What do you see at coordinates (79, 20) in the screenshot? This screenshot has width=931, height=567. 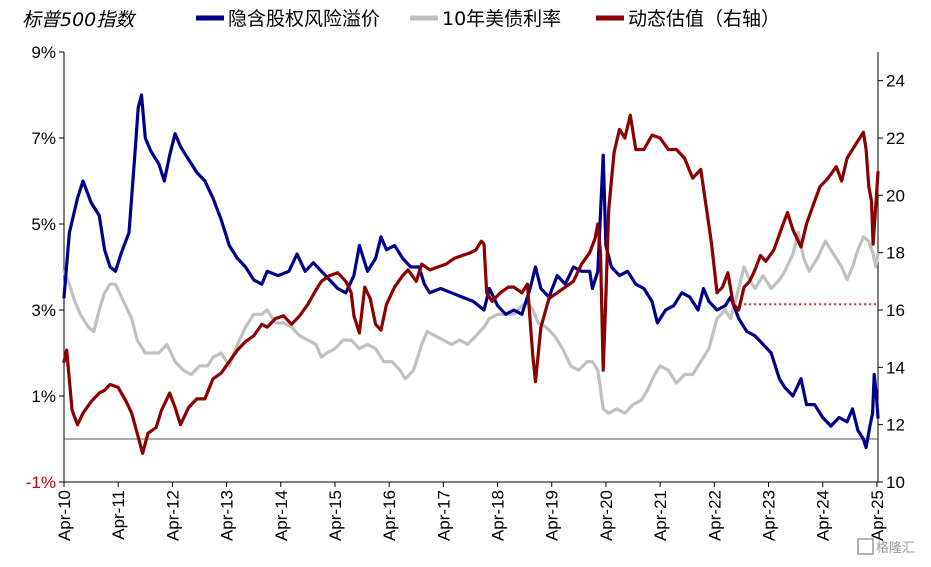 I see `chart-title: 标普500指数` at bounding box center [79, 20].